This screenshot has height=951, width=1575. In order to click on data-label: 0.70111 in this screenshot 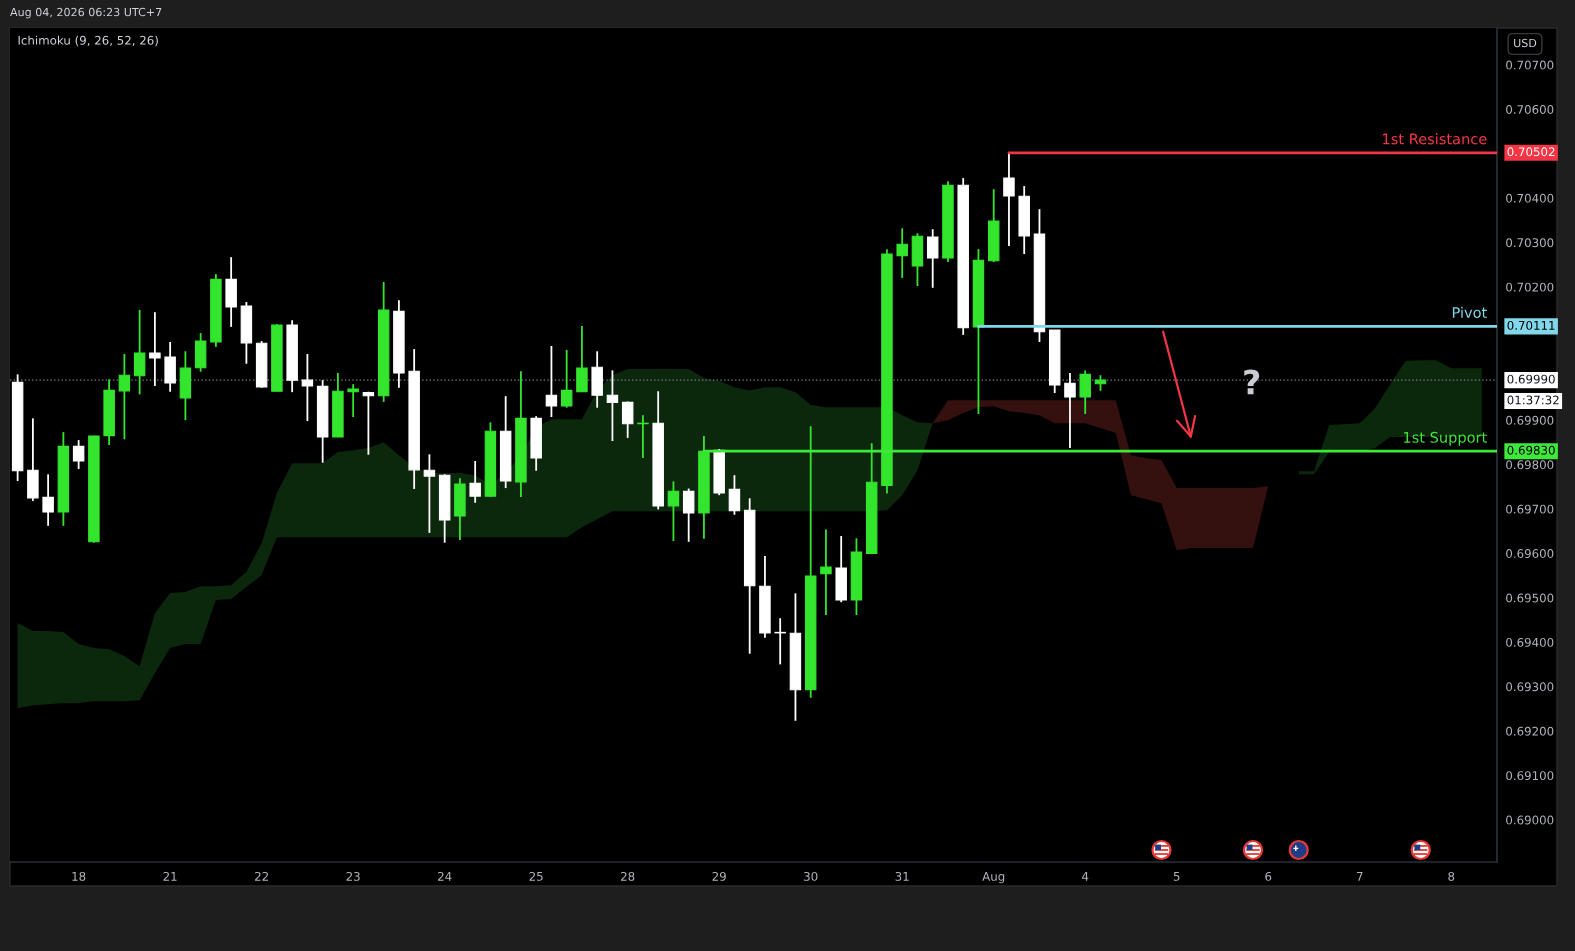, I will do `click(1531, 325)`.